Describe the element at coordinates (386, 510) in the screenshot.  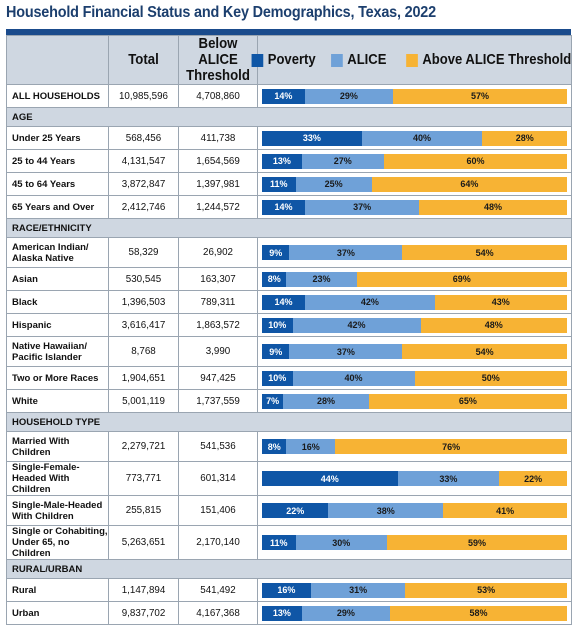
I see `bar-segment-alice: 38%` at that location.